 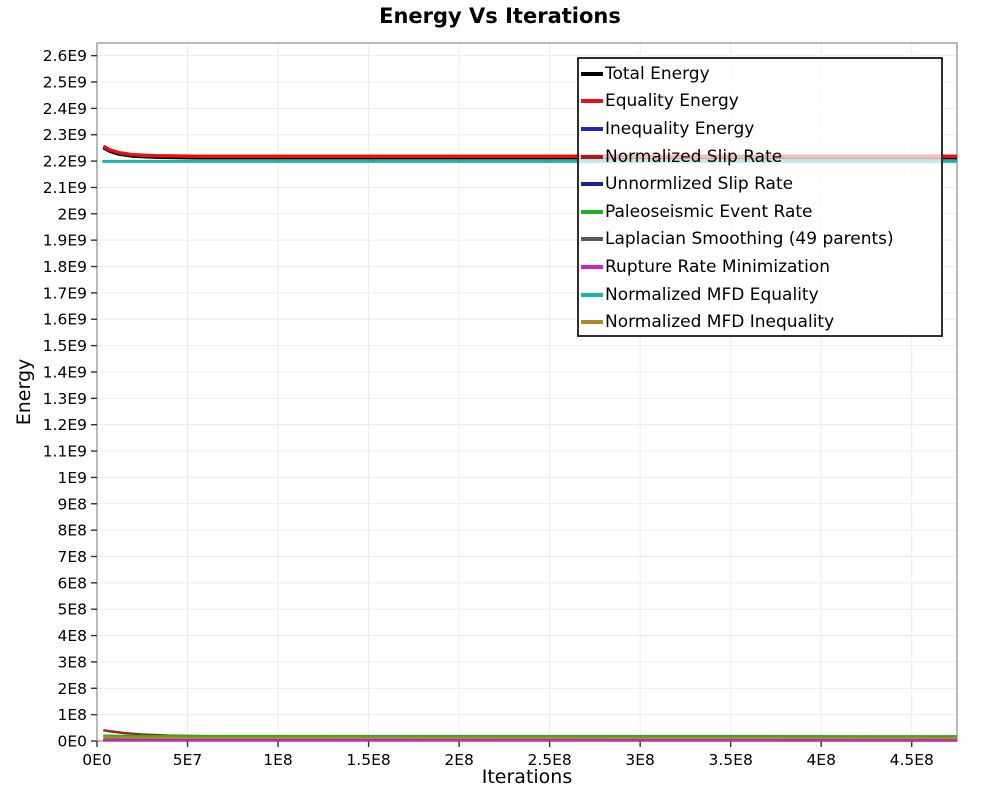 I want to click on legend-item: Normalized MFD Equality, so click(x=761, y=295).